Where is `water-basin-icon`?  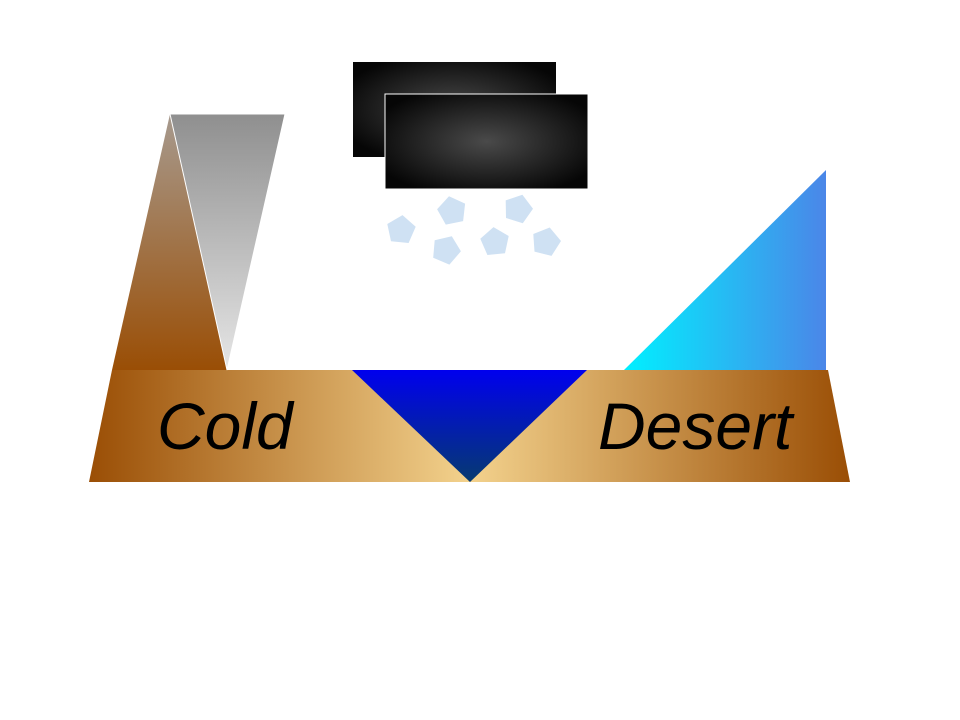
water-basin-icon is located at coordinates (469, 426).